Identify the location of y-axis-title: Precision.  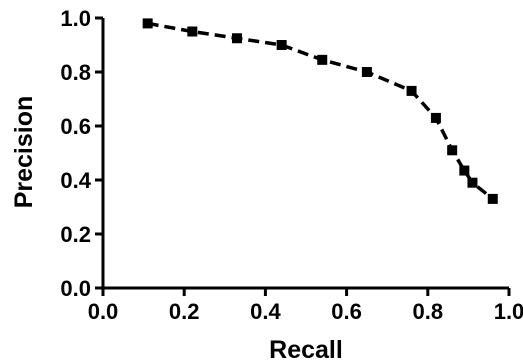
(24, 152).